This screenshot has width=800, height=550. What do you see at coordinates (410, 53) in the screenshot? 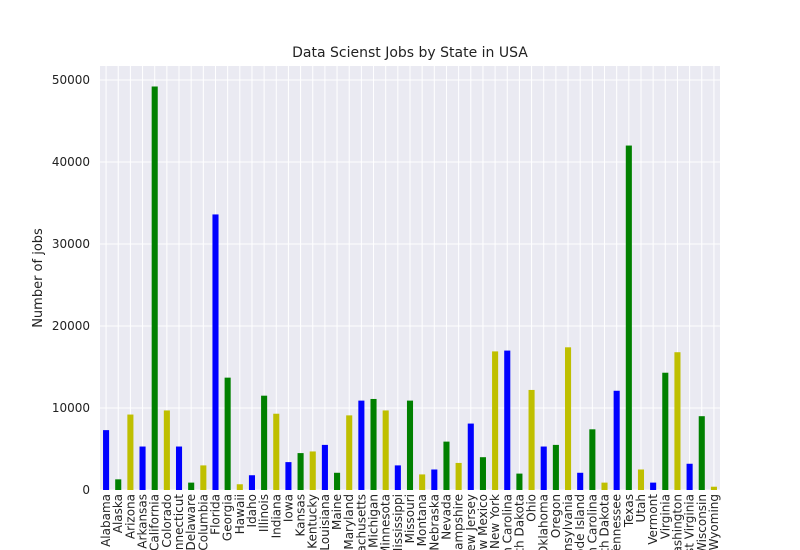
I see `chart-title: Data Scienst Jobs by State in USA` at bounding box center [410, 53].